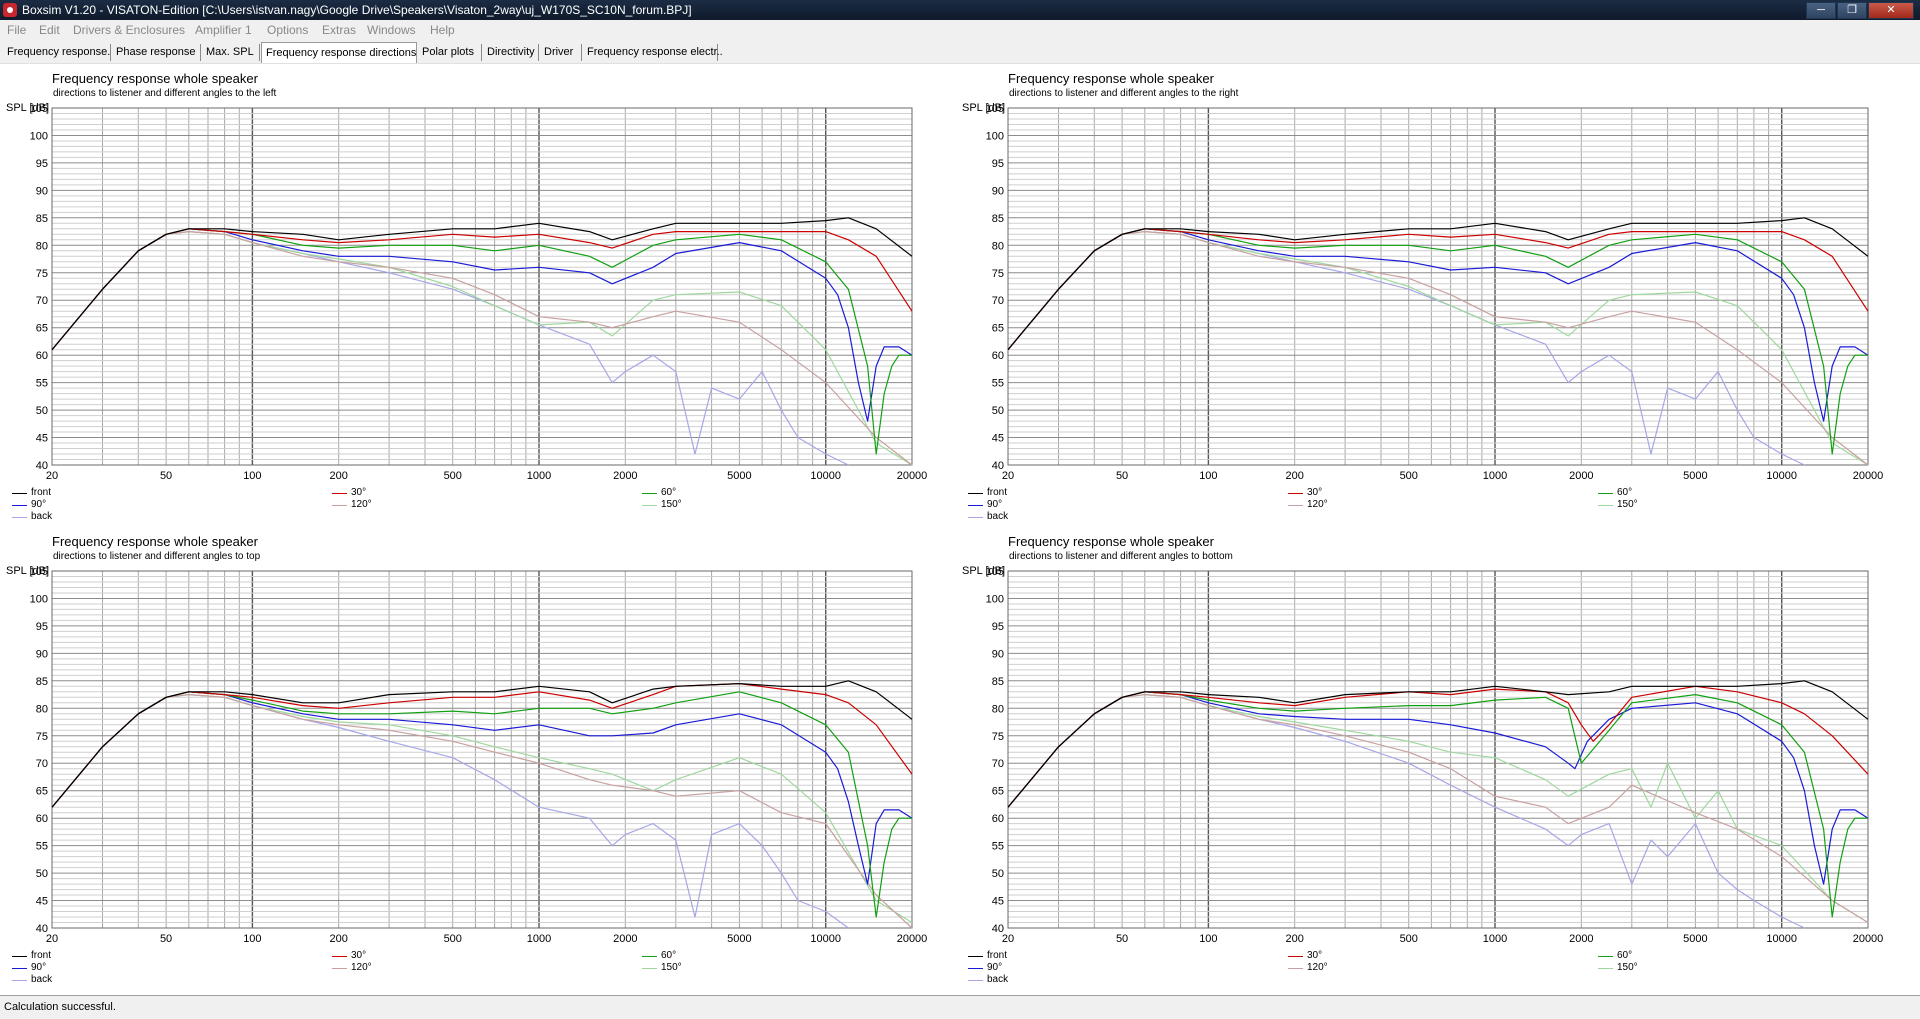 This screenshot has height=1019, width=1920. Describe the element at coordinates (60, 1007) in the screenshot. I see `status-text: Calculation successful.` at that location.